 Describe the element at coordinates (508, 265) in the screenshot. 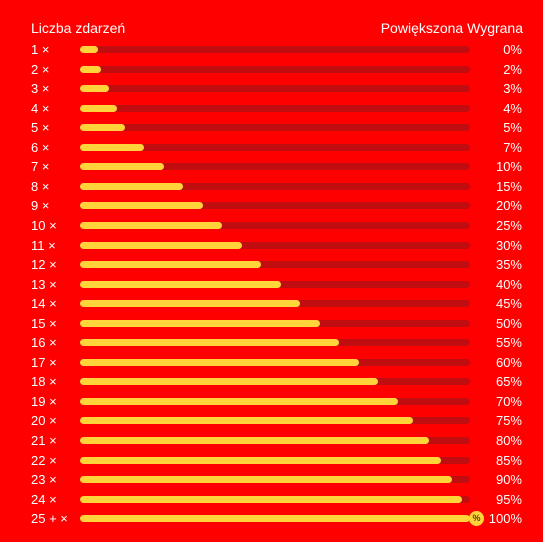

I see `increased-win-percent: 35%` at that location.